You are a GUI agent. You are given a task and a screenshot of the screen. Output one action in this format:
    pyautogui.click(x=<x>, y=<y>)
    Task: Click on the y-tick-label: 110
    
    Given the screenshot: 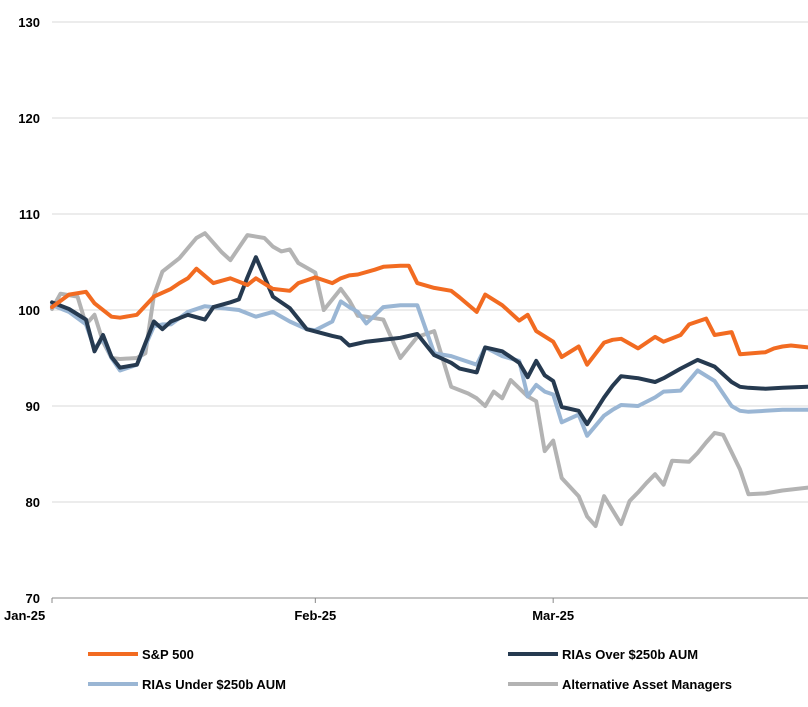 What is the action you would take?
    pyautogui.click(x=29, y=214)
    